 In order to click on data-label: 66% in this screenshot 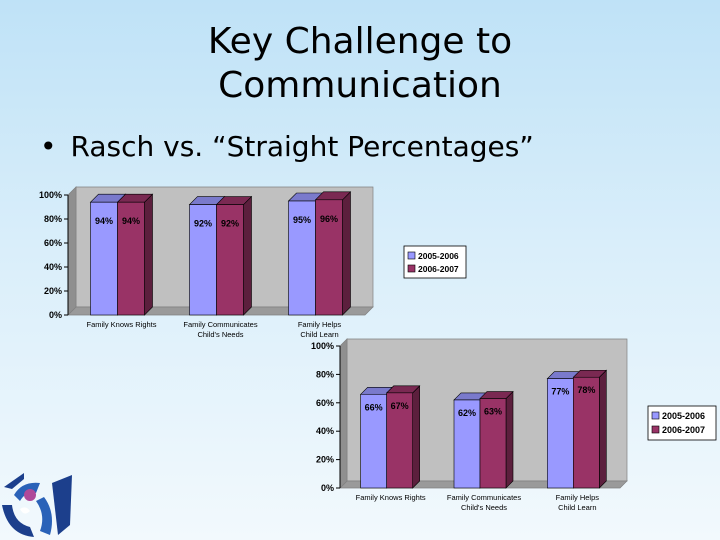, I will do `click(374, 407)`.